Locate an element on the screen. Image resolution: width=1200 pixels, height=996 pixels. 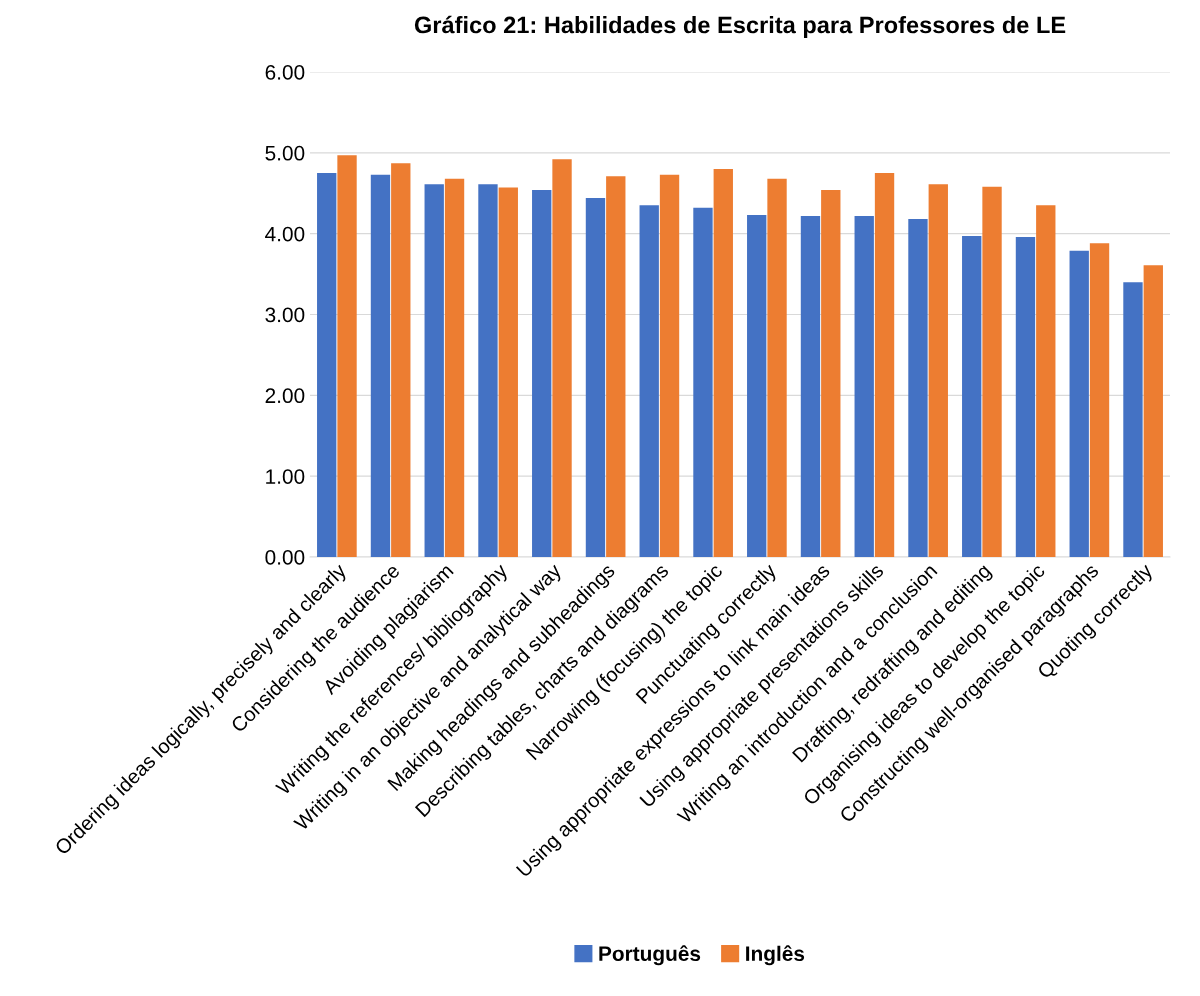
legend-label: Inglês is located at coordinates (775, 955).